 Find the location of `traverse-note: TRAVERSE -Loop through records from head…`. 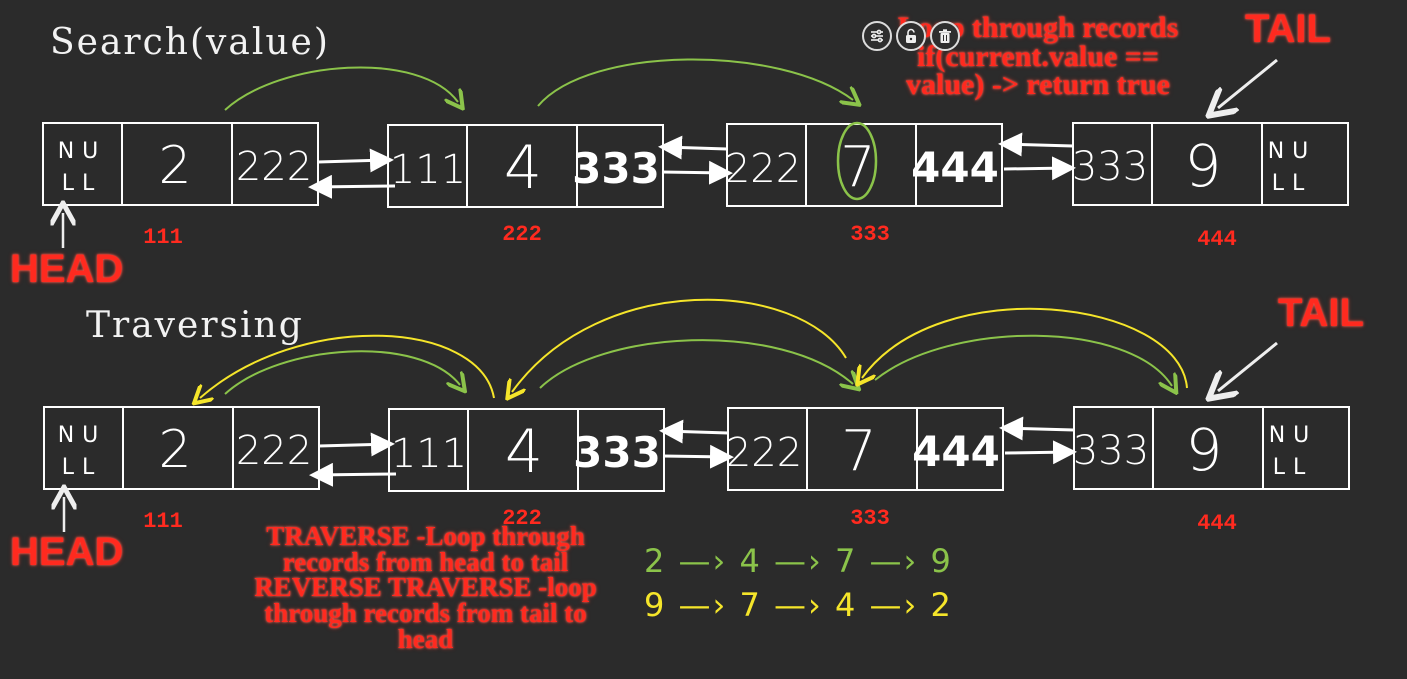

traverse-note: TRAVERSE -Loop through records from head… is located at coordinates (425, 587).